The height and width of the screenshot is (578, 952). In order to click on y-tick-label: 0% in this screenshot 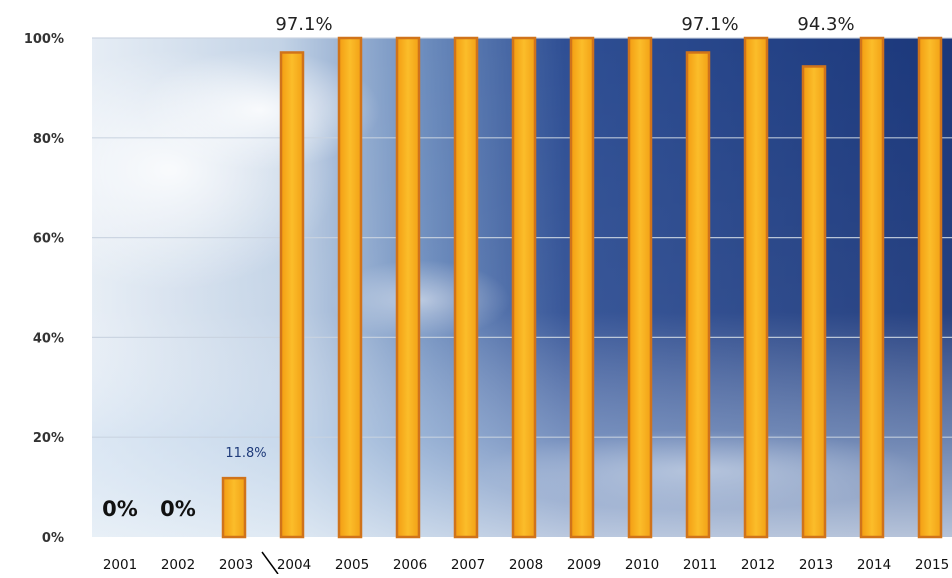, I will do `click(53, 538)`.